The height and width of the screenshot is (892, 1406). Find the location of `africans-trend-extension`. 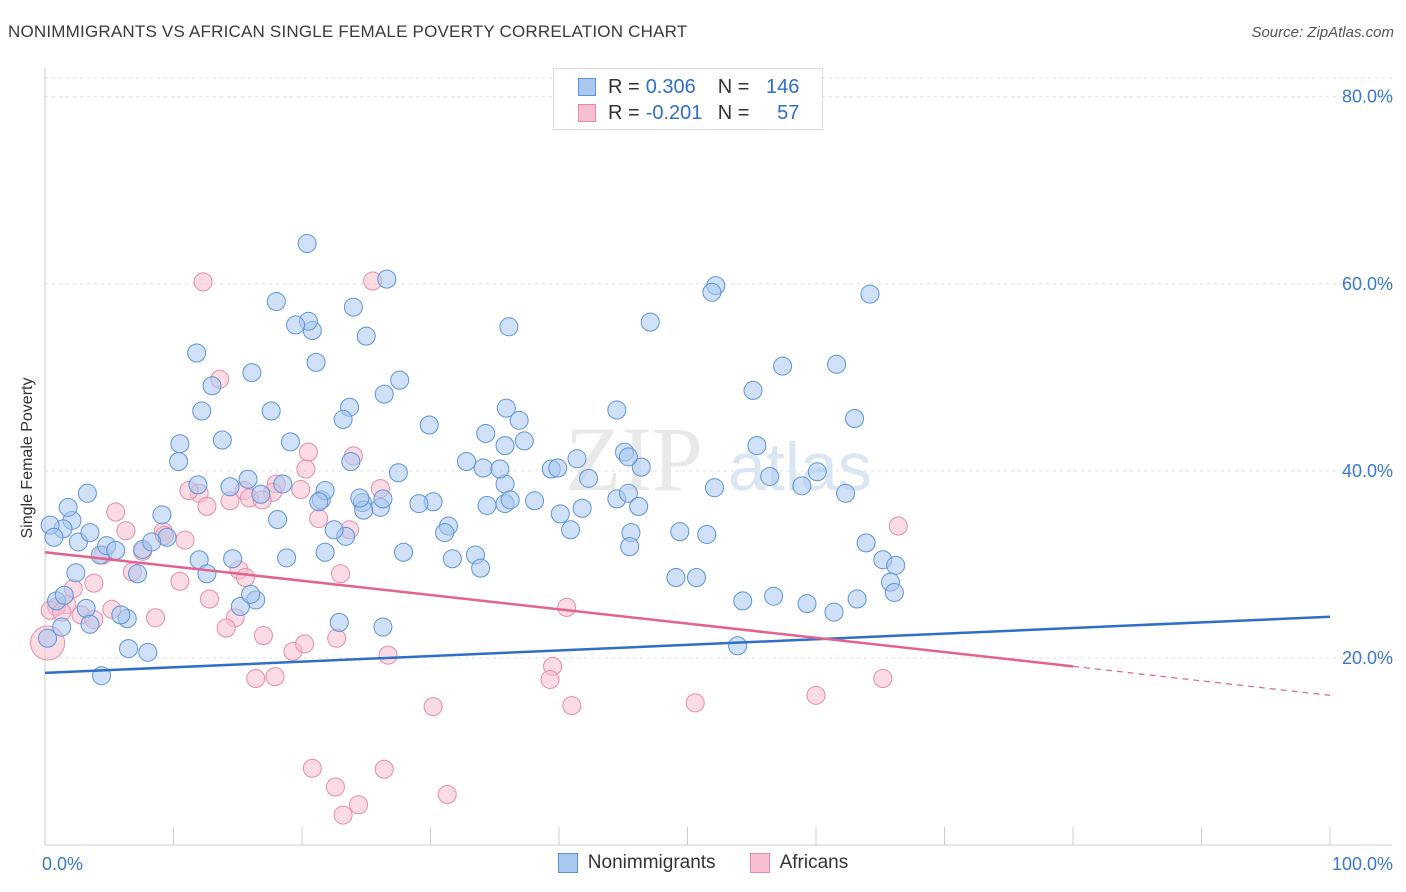

africans-trend-extension is located at coordinates (1201, 680).